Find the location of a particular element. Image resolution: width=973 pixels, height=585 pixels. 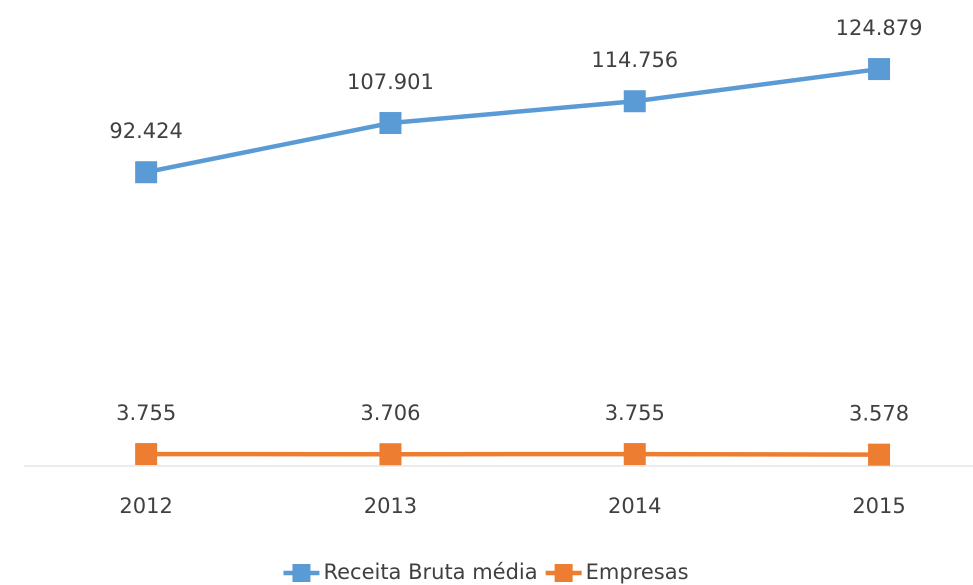

data-label: 107.901 is located at coordinates (390, 82).